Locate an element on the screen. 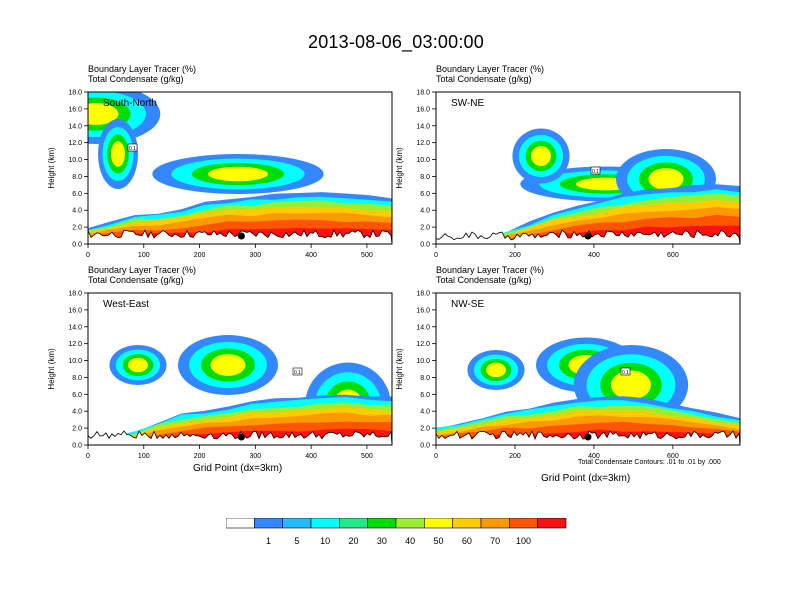 The width and height of the screenshot is (792, 612). panel-name-label: SW-NE is located at coordinates (467, 103).